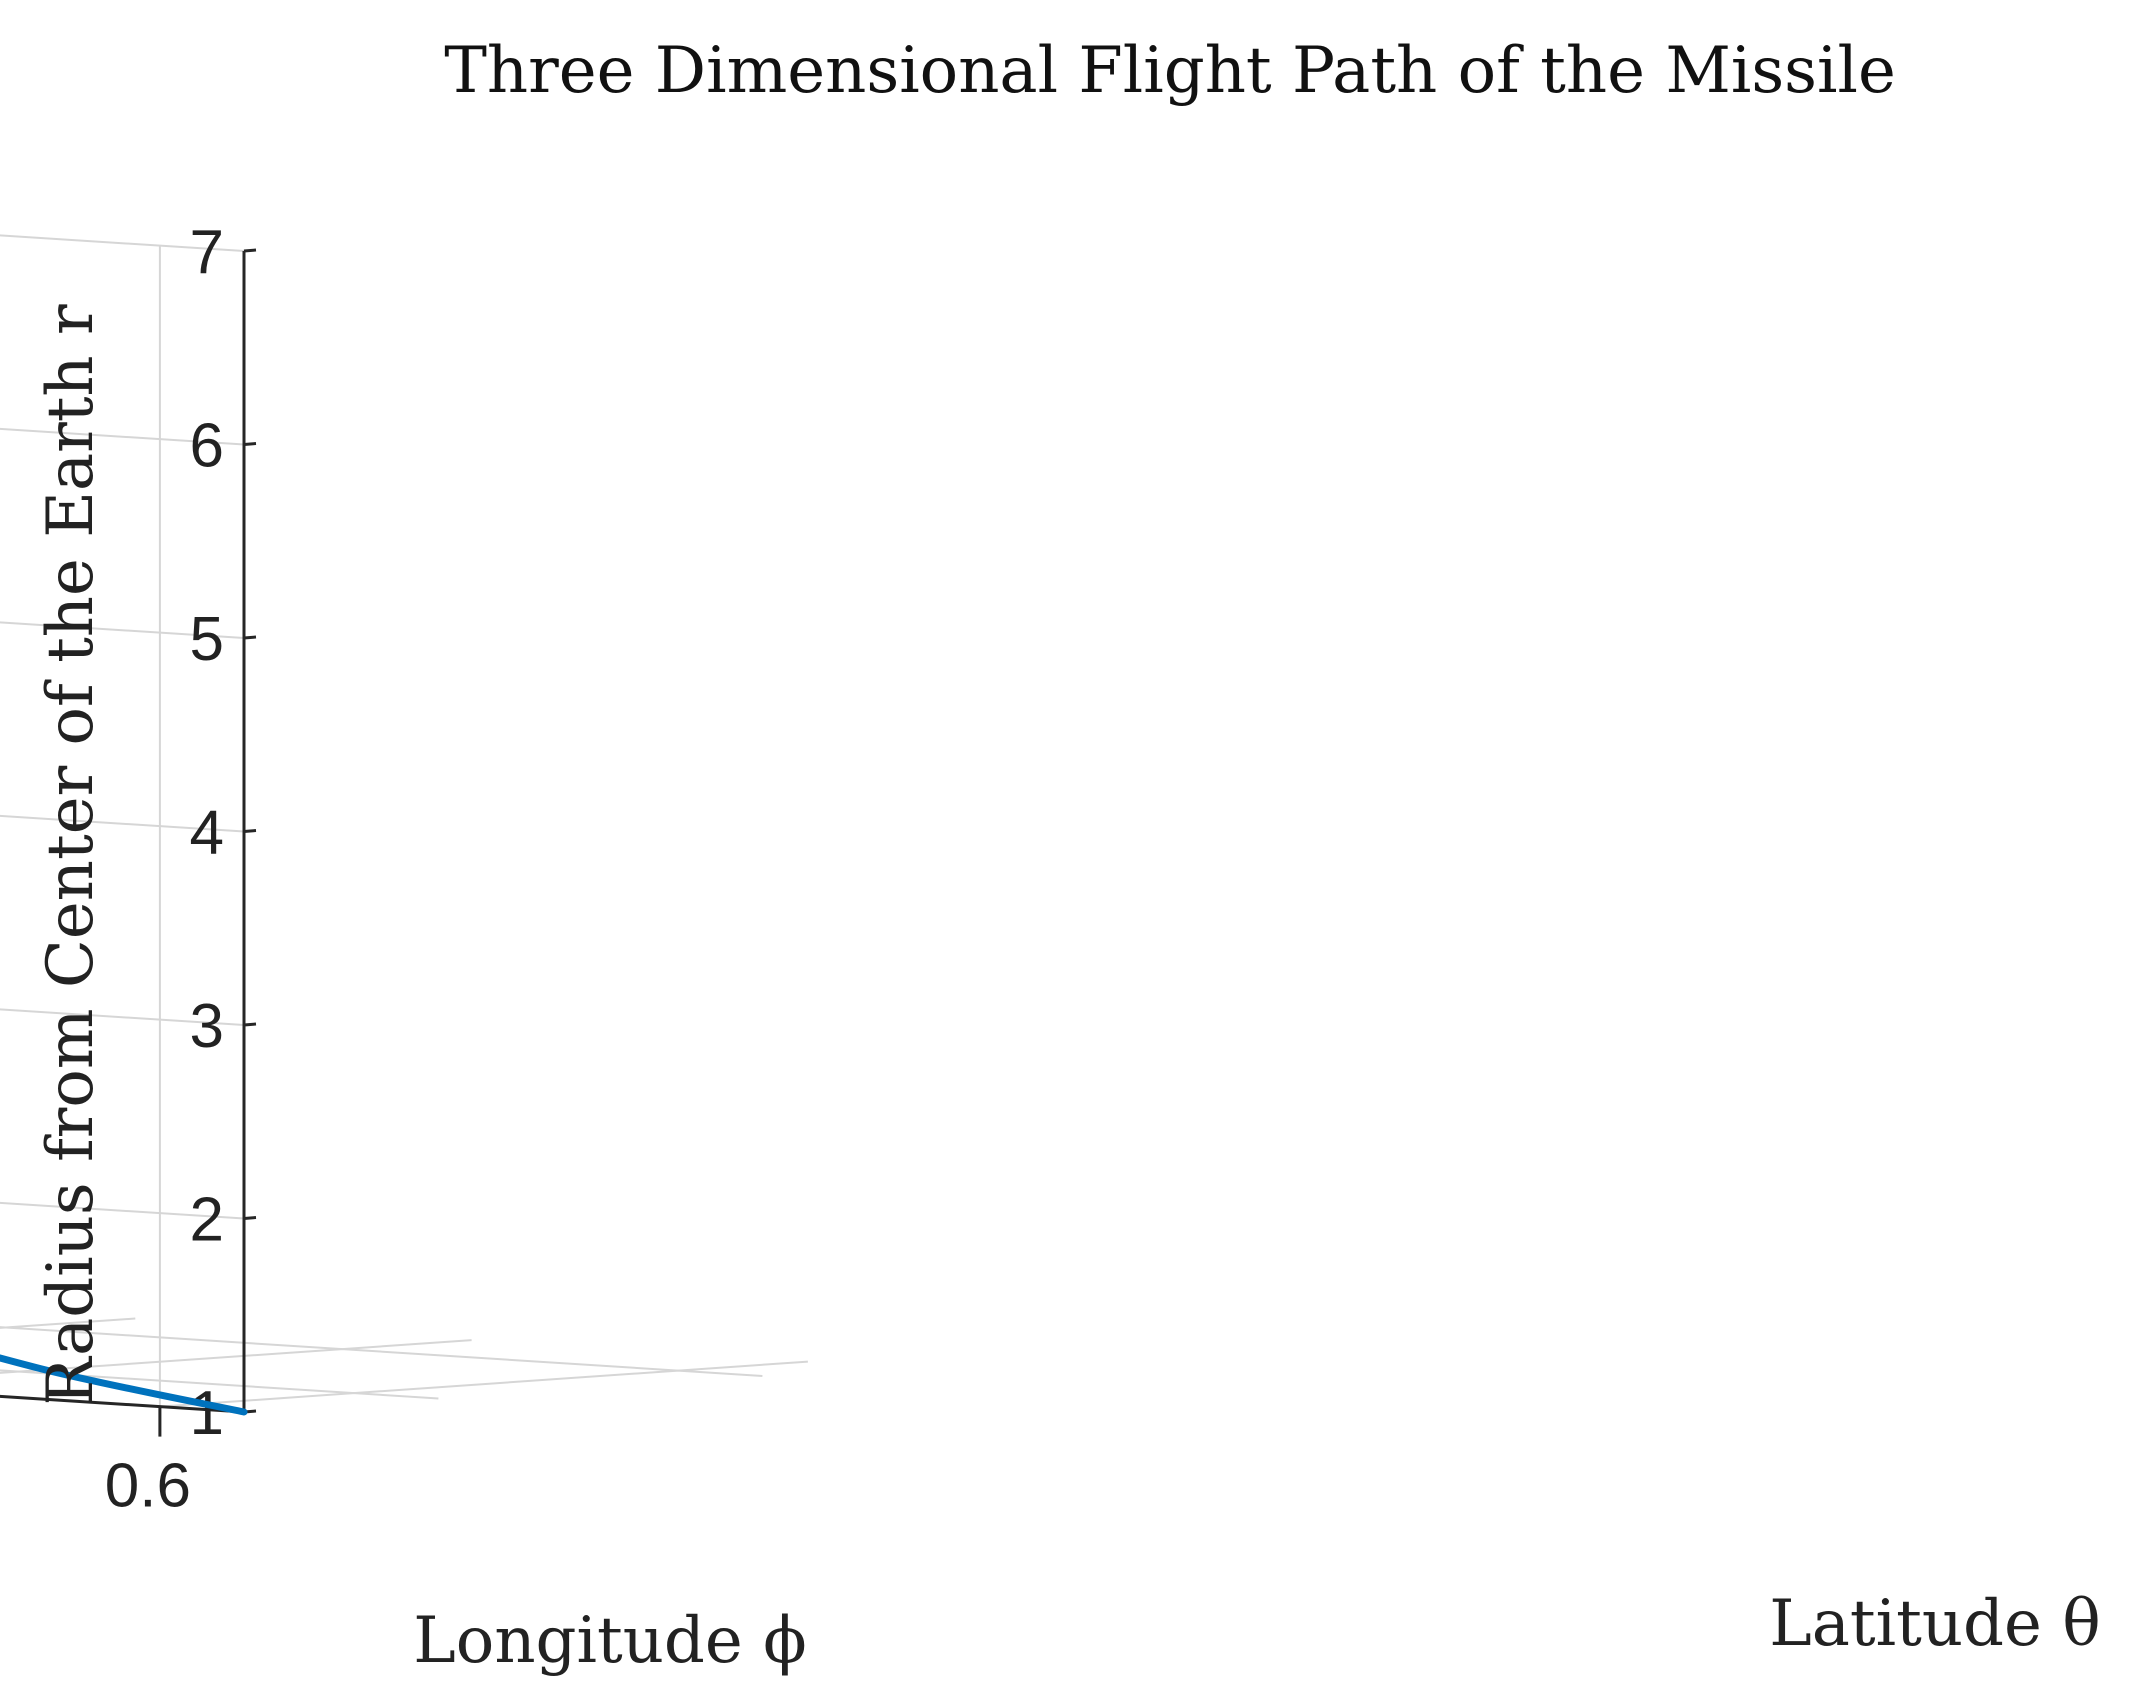 The height and width of the screenshot is (1697, 2155). Describe the element at coordinates (207, 446) in the screenshot. I see `z-tick-label: 6` at that location.